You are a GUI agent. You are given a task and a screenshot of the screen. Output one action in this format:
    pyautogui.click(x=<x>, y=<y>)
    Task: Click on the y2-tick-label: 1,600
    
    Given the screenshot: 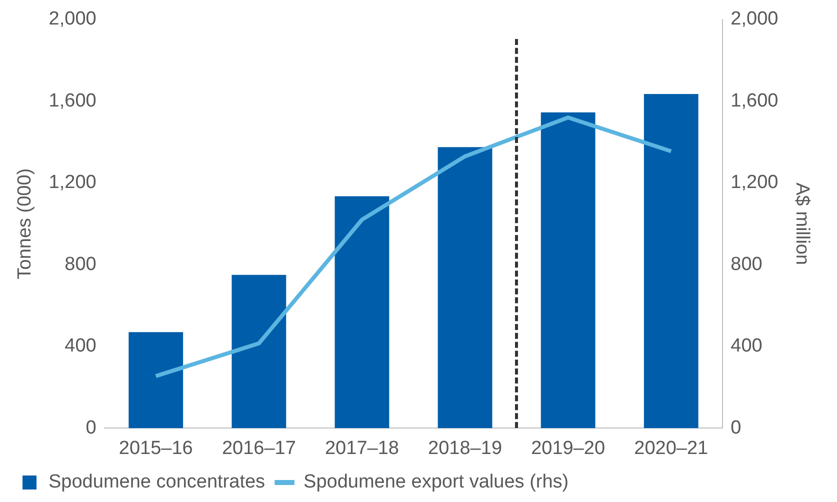 What is the action you would take?
    pyautogui.click(x=754, y=101)
    